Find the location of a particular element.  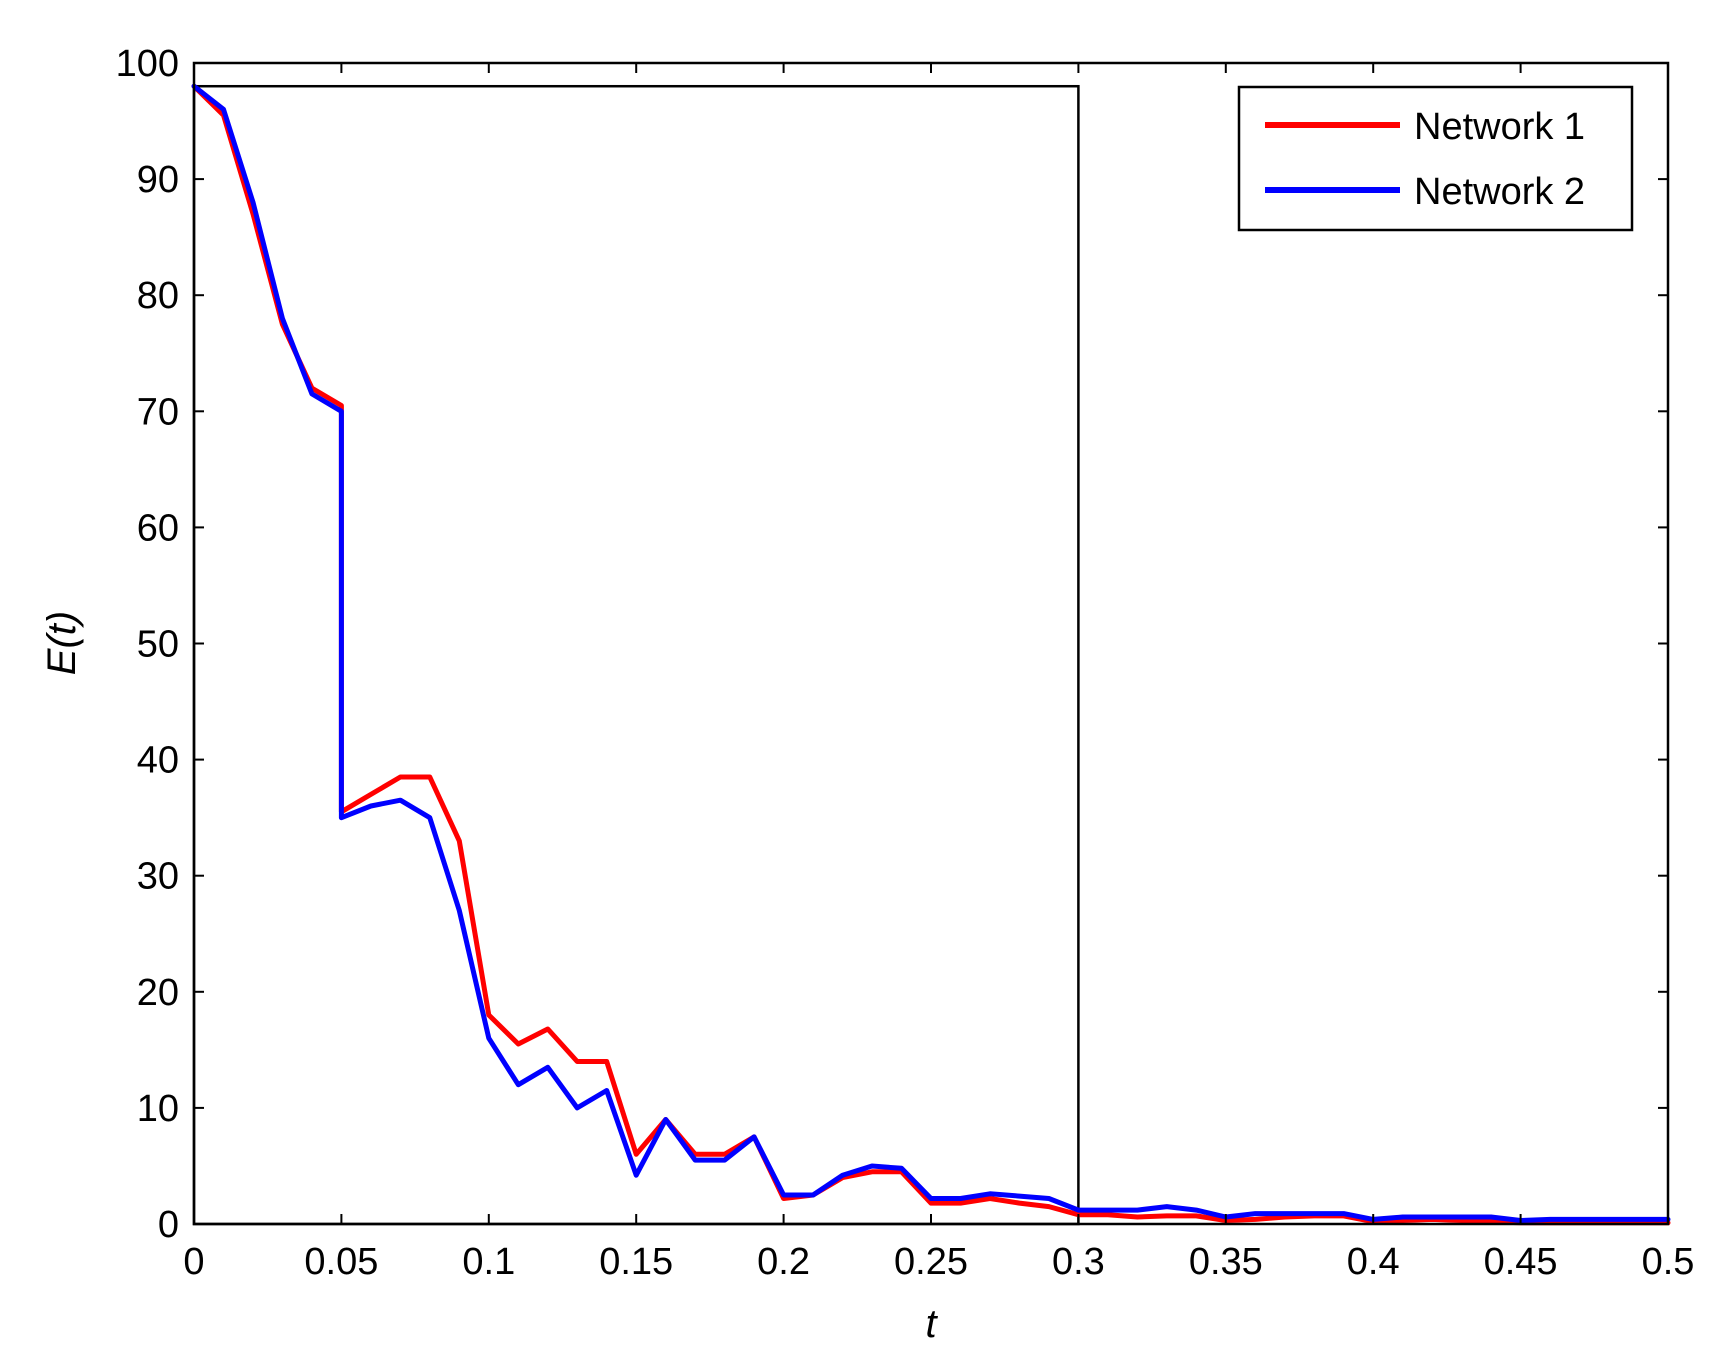

y-tick-label: 100 is located at coordinates (147, 64).